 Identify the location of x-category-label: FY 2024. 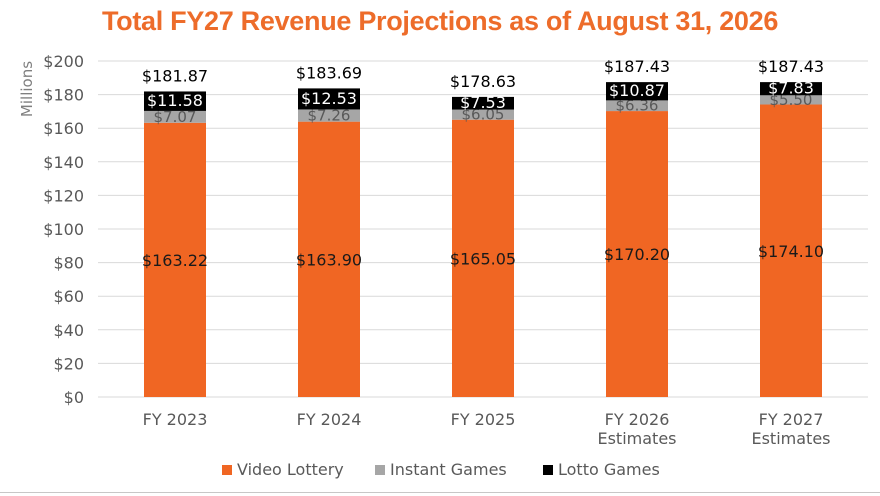
(329, 419).